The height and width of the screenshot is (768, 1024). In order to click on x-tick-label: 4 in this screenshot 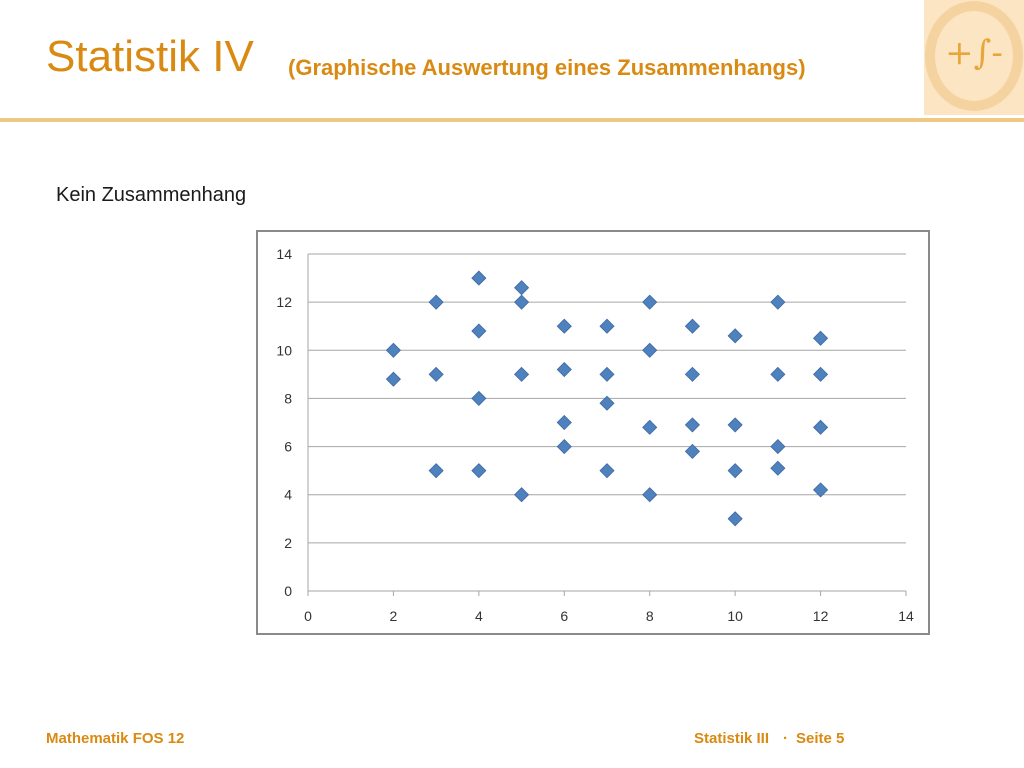, I will do `click(479, 616)`.